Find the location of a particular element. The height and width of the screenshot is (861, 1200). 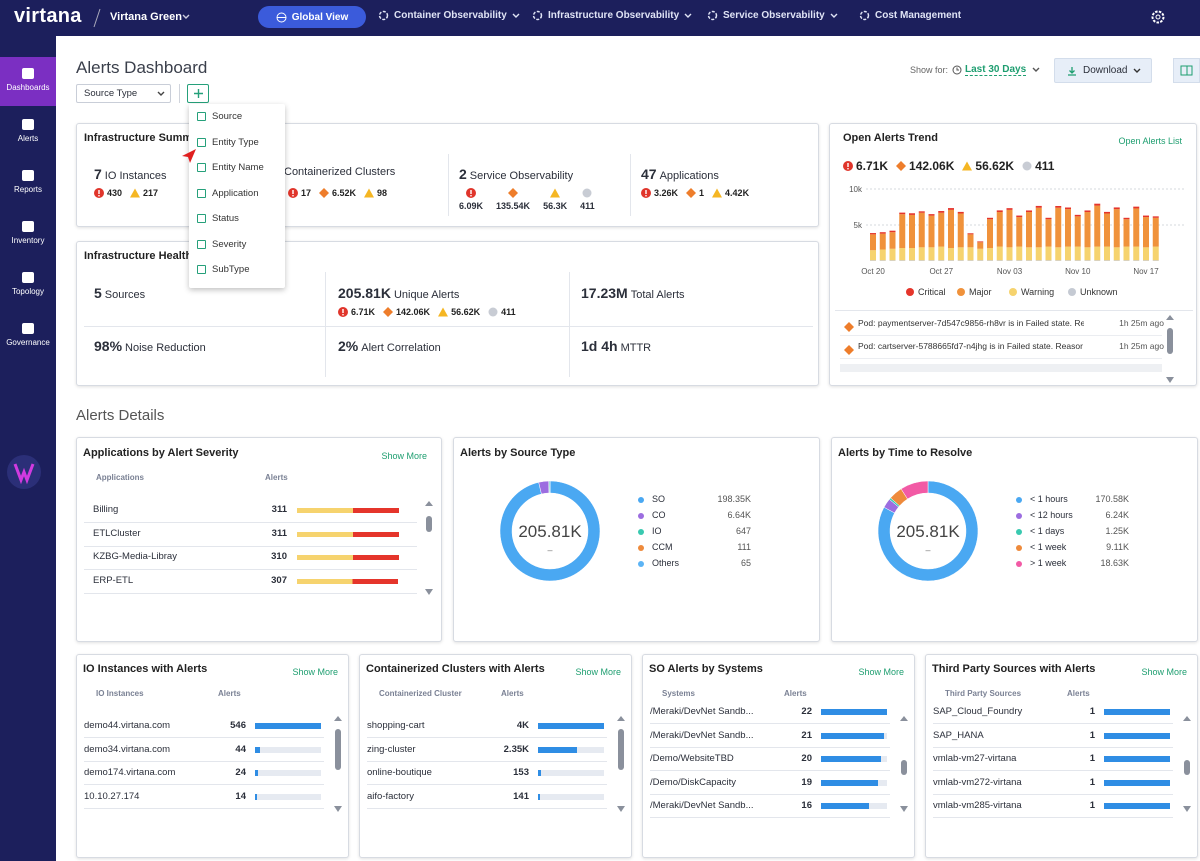

row-value: 14 is located at coordinates (240, 796).